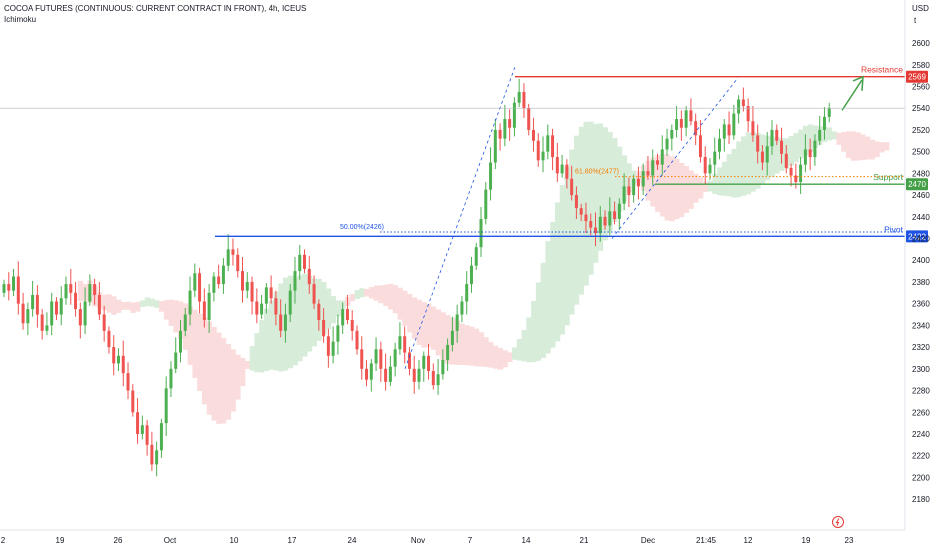 This screenshot has width=932, height=550. What do you see at coordinates (852, 95) in the screenshot?
I see `forecast-arrow-line` at bounding box center [852, 95].